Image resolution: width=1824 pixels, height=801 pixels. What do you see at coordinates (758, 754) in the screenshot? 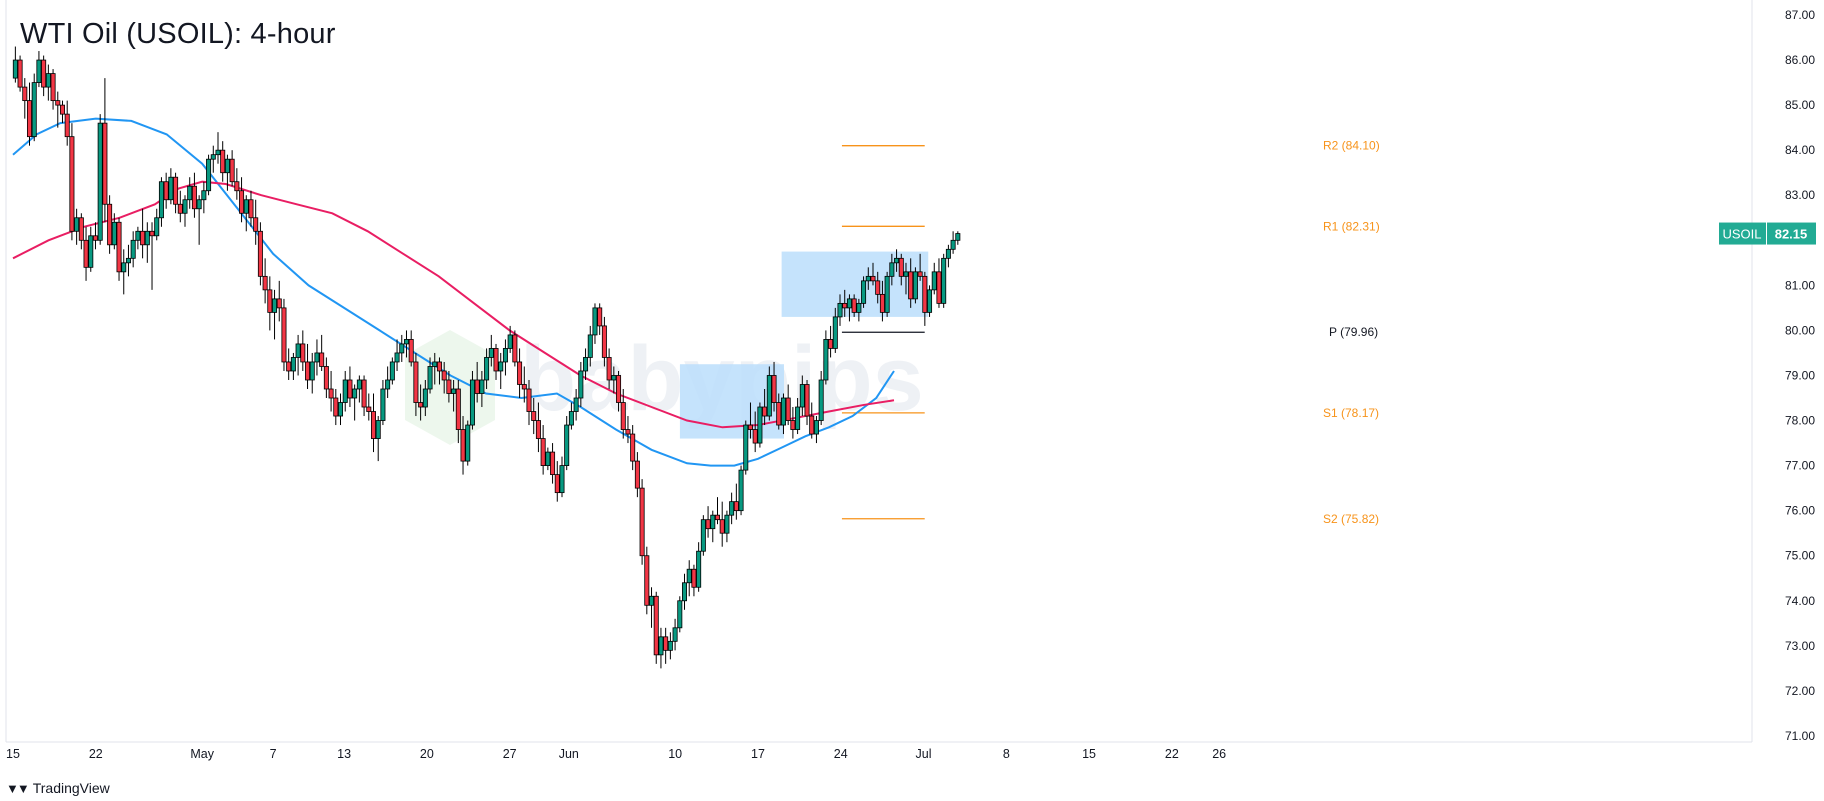
I see `x-tick-label: 17` at bounding box center [758, 754].